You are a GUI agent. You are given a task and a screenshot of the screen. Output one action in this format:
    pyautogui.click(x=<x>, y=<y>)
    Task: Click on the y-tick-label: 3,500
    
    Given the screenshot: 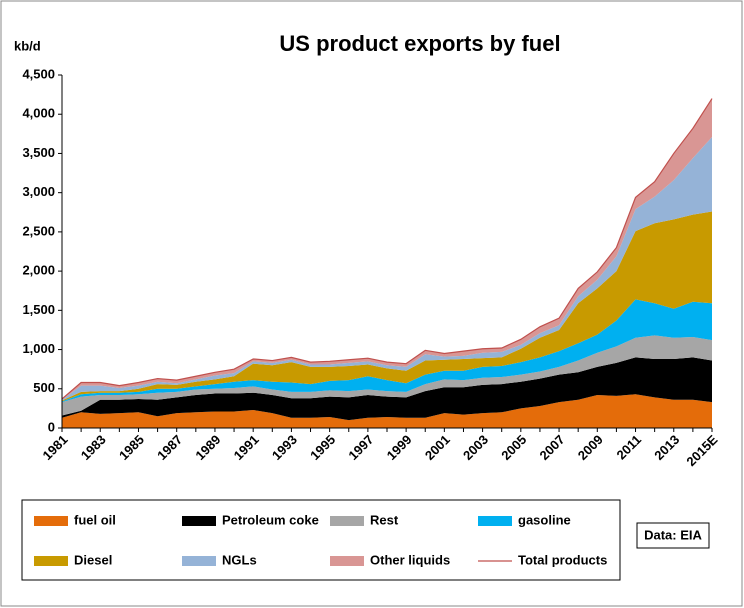 What is the action you would take?
    pyautogui.click(x=38, y=152)
    